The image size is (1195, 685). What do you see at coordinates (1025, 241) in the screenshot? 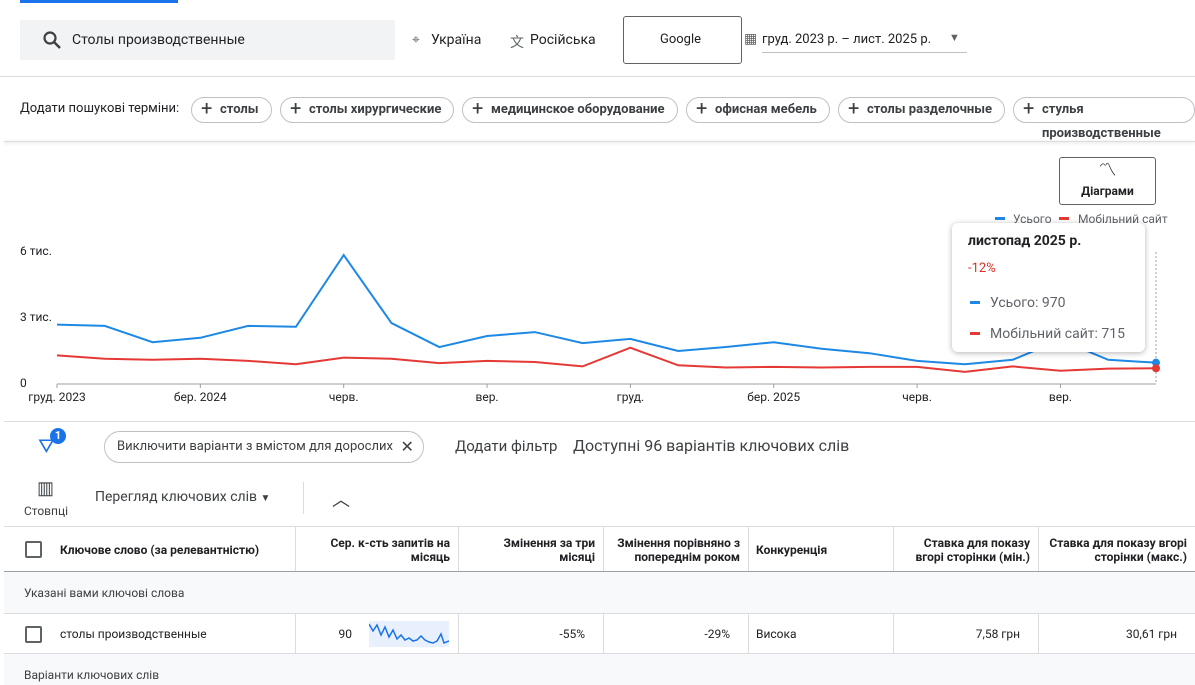
I see `tooltip-title: листопад 2025 р.` at bounding box center [1025, 241].